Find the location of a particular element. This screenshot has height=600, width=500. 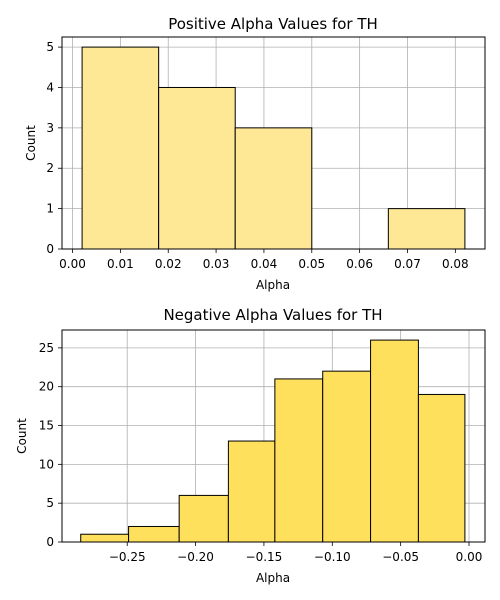

y-tick-label: 2 is located at coordinates (50, 168).